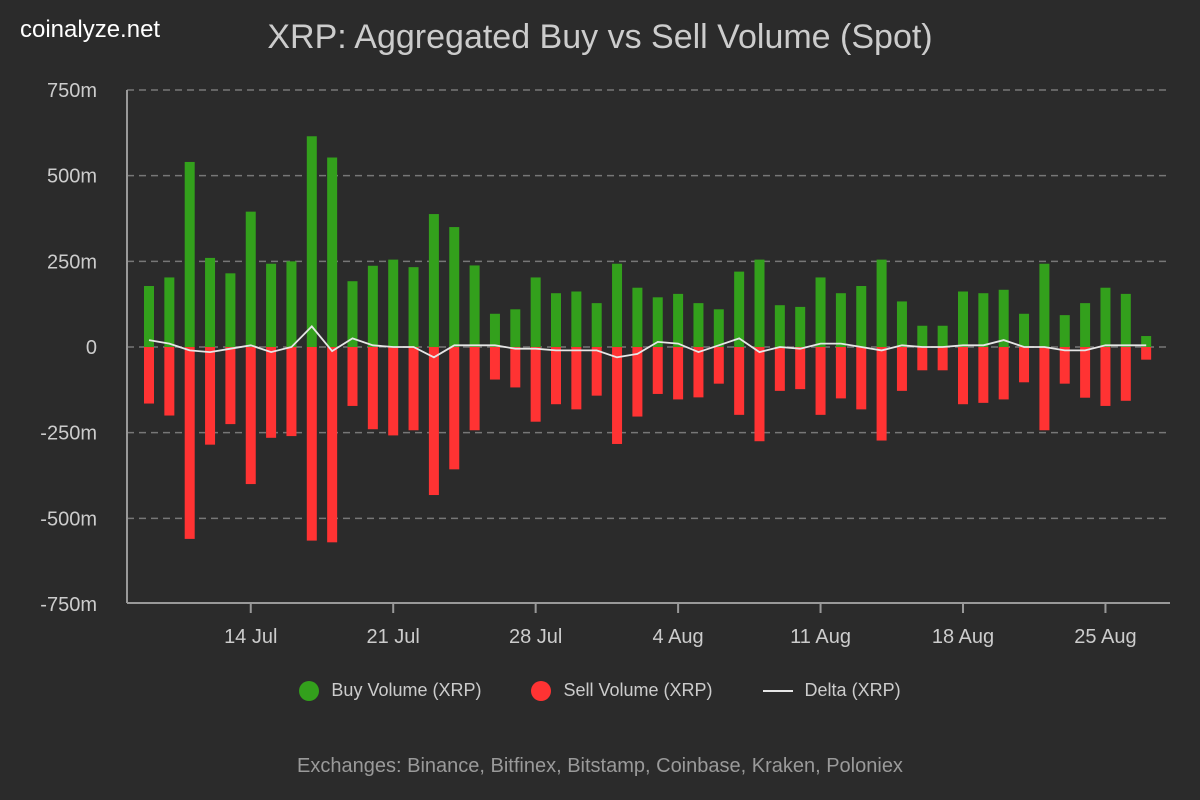  What do you see at coordinates (831, 690) in the screenshot?
I see `legend-item-delta: Delta (XRP)` at bounding box center [831, 690].